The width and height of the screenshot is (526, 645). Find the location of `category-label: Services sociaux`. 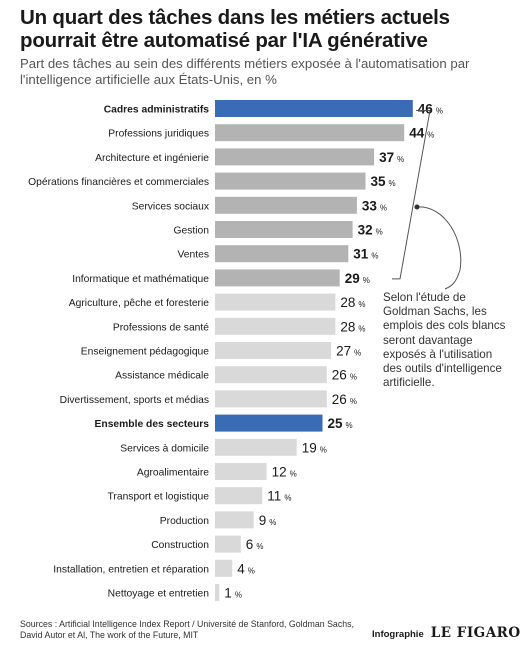

category-label: Services sociaux is located at coordinates (171, 206).